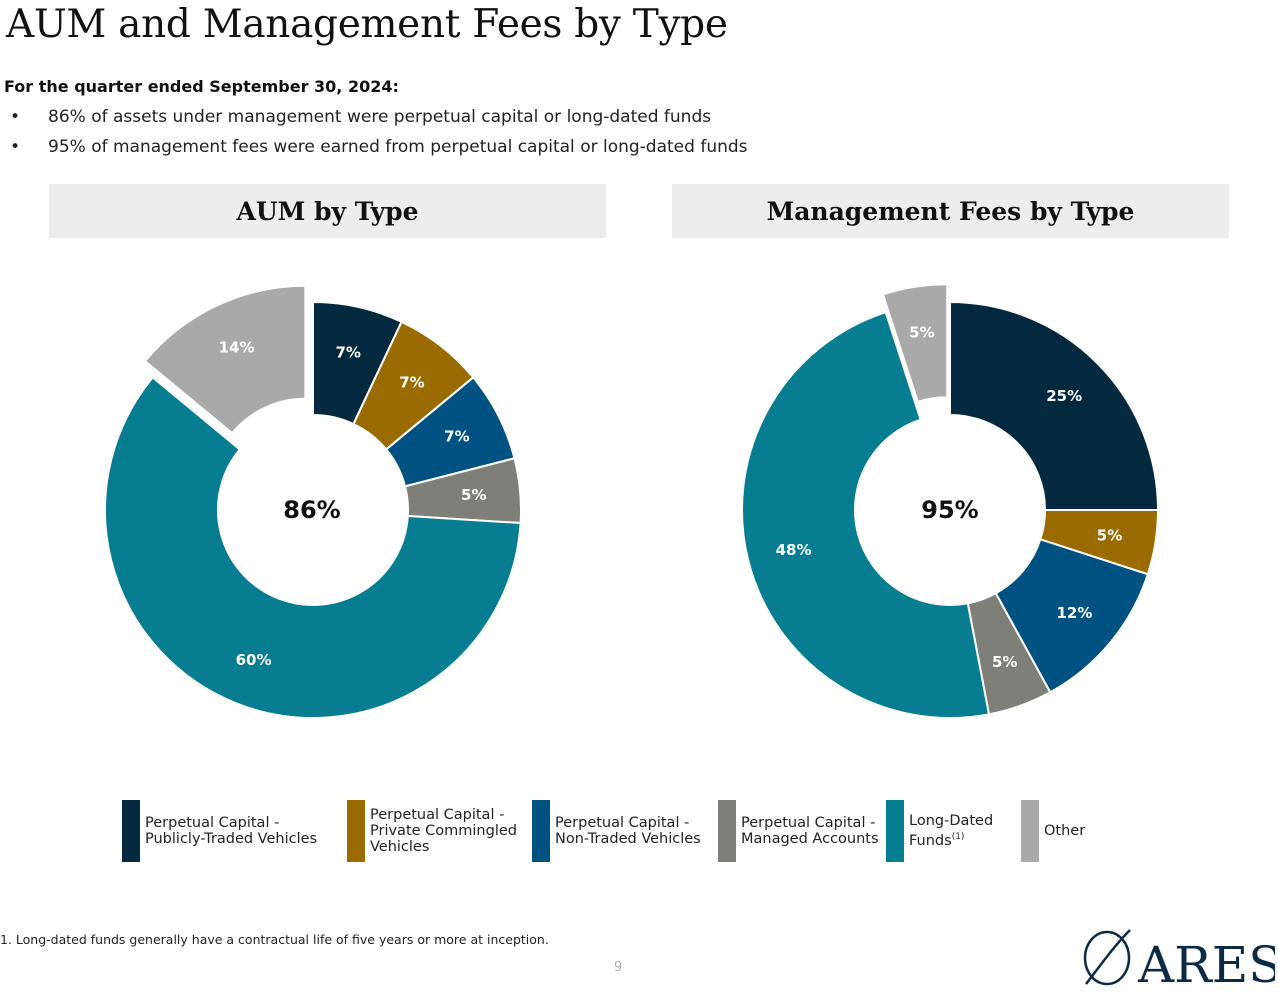 The height and width of the screenshot is (994, 1278). I want to click on page-title: AUM and Management Fees by Type, so click(367, 24).